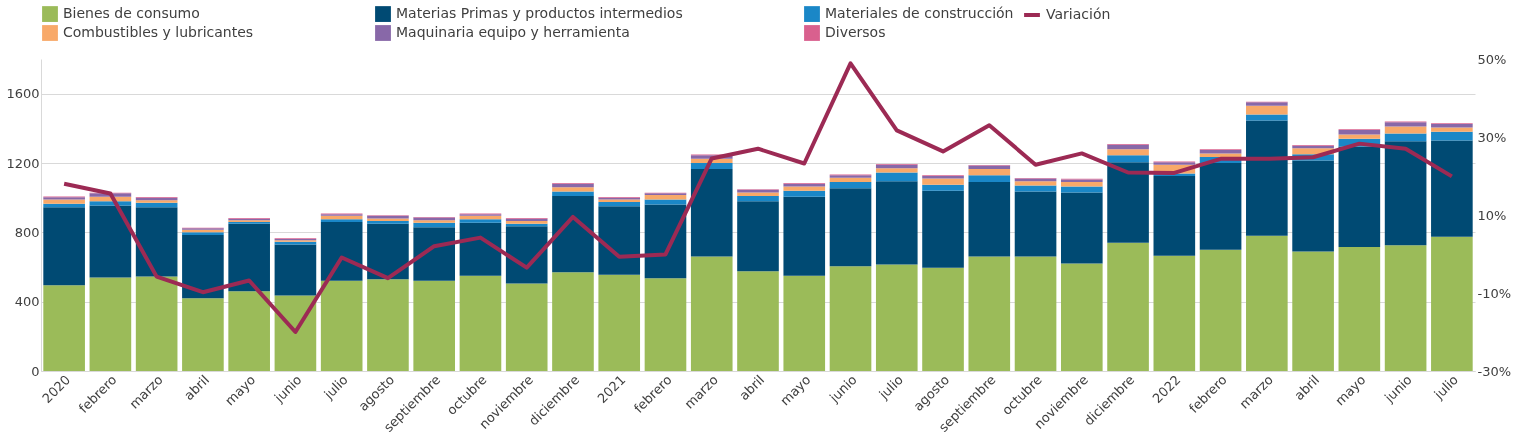 This screenshot has height=440, width=1516. I want to click on y2-tick-label: 50%, so click(1492, 59).